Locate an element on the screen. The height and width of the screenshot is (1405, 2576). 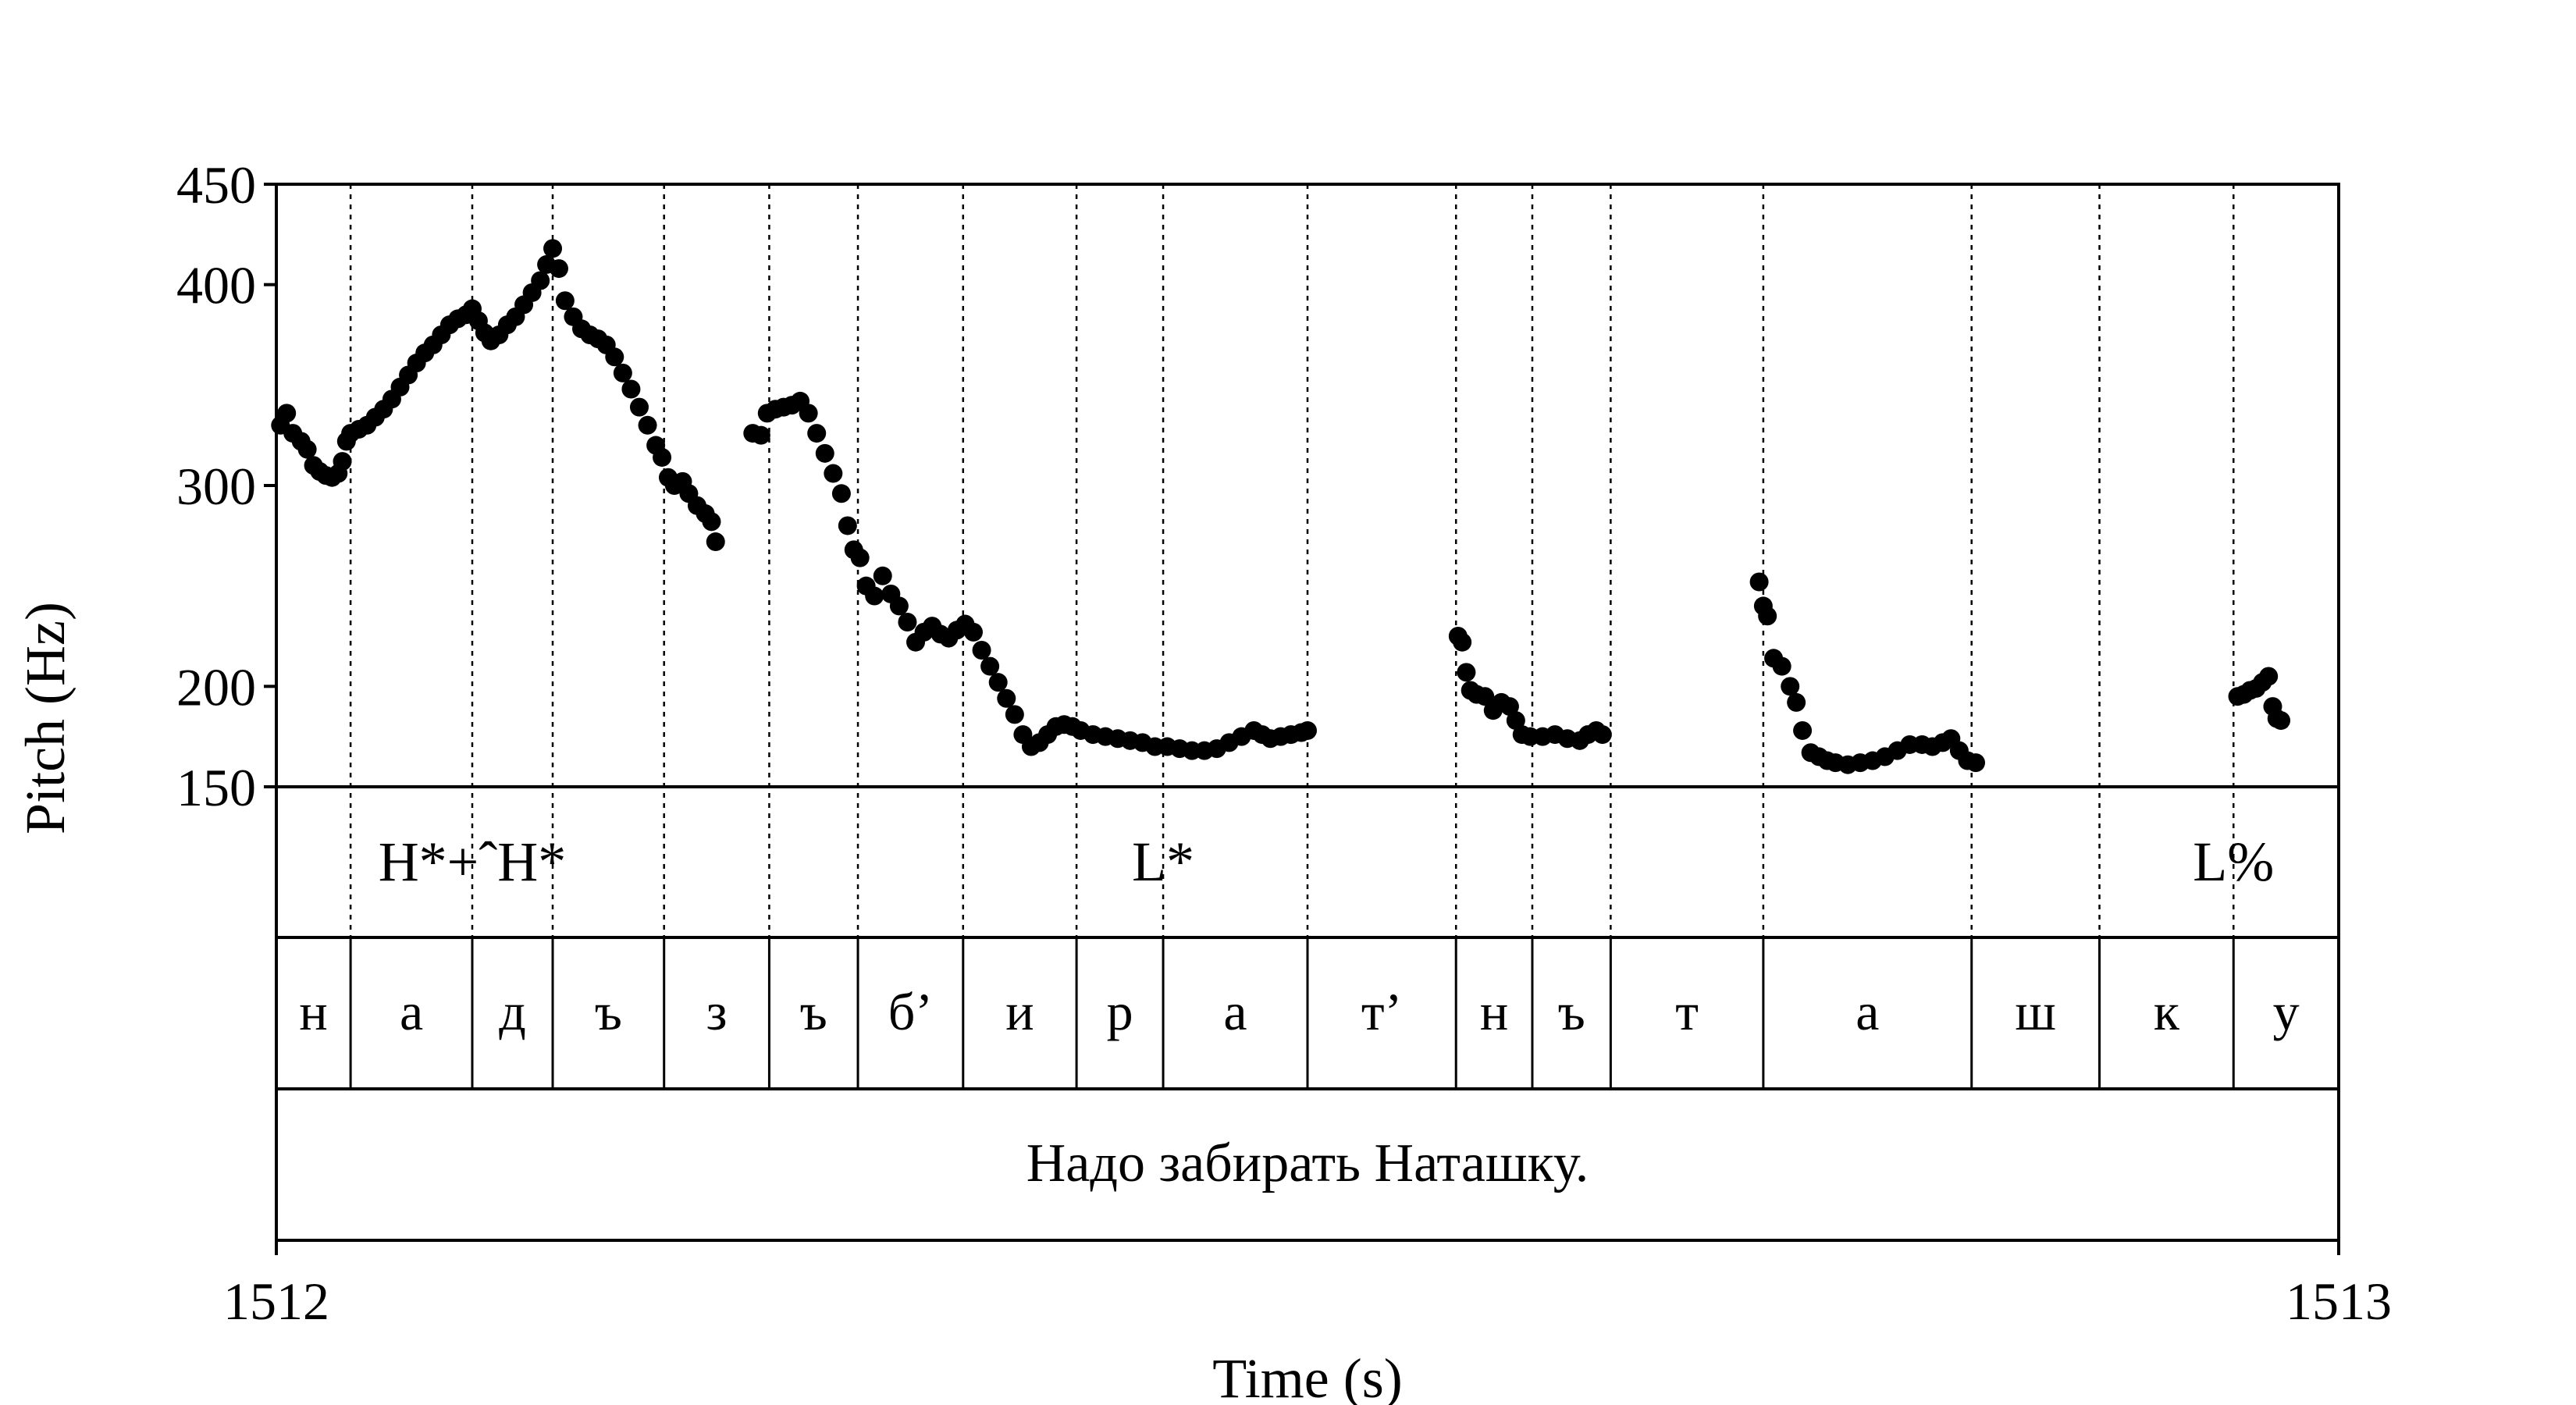
segment-label: б’ is located at coordinates (910, 1012).